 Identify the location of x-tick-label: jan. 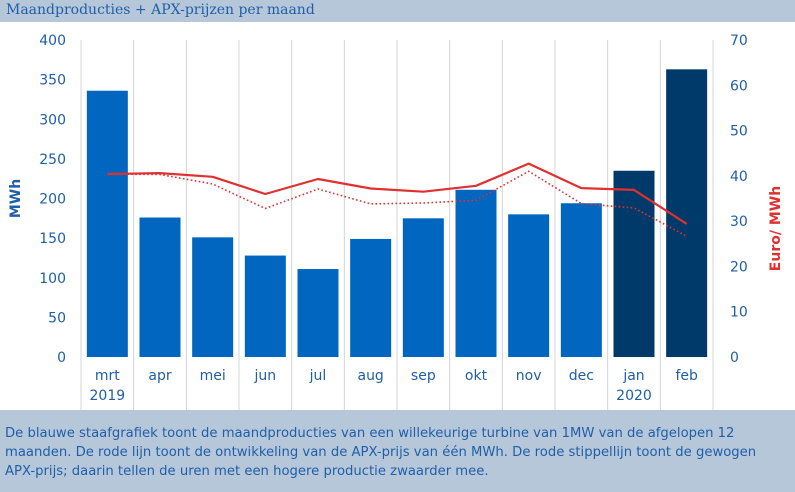
(633, 376).